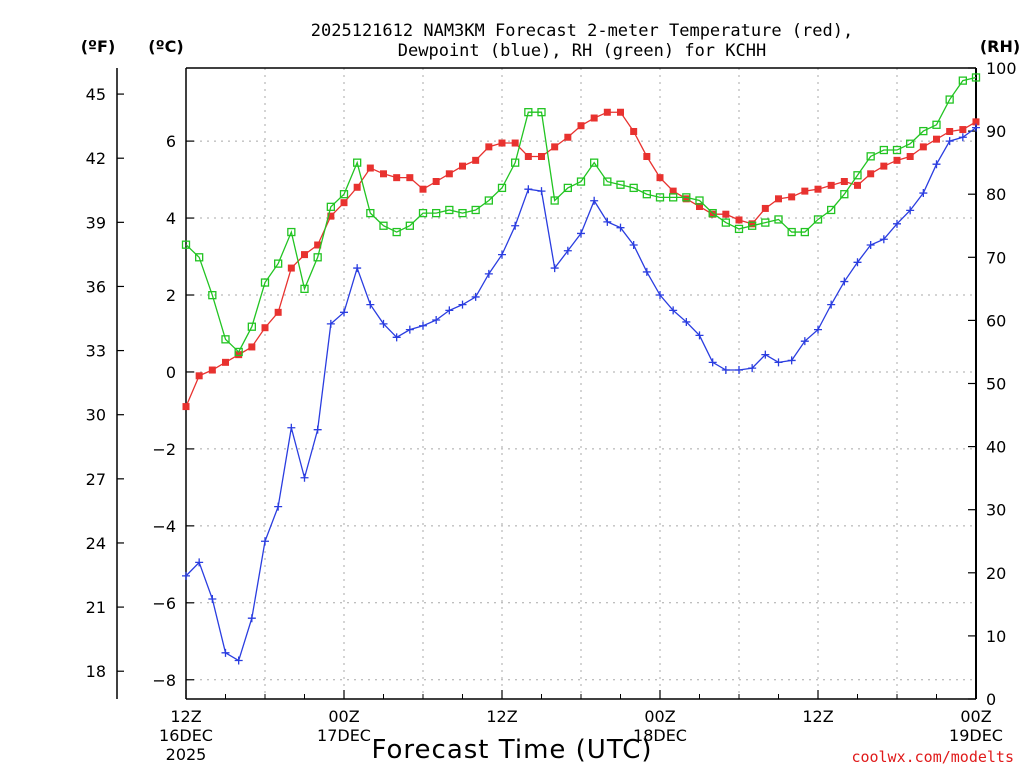  What do you see at coordinates (996, 194) in the screenshot?
I see `rh-tick-label: 80` at bounding box center [996, 194].